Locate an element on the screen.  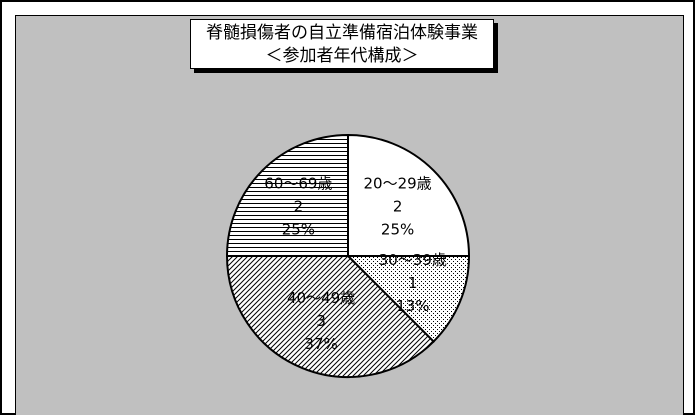
slice-label-percent: 13% is located at coordinates (412, 306).